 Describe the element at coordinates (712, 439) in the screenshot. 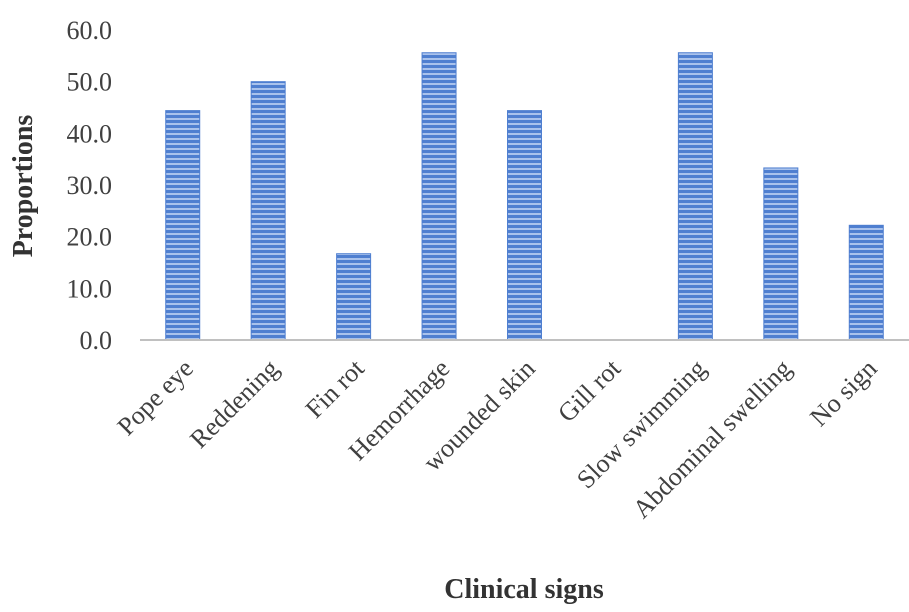

I see `x-tick-label: Abdominal swelling` at that location.